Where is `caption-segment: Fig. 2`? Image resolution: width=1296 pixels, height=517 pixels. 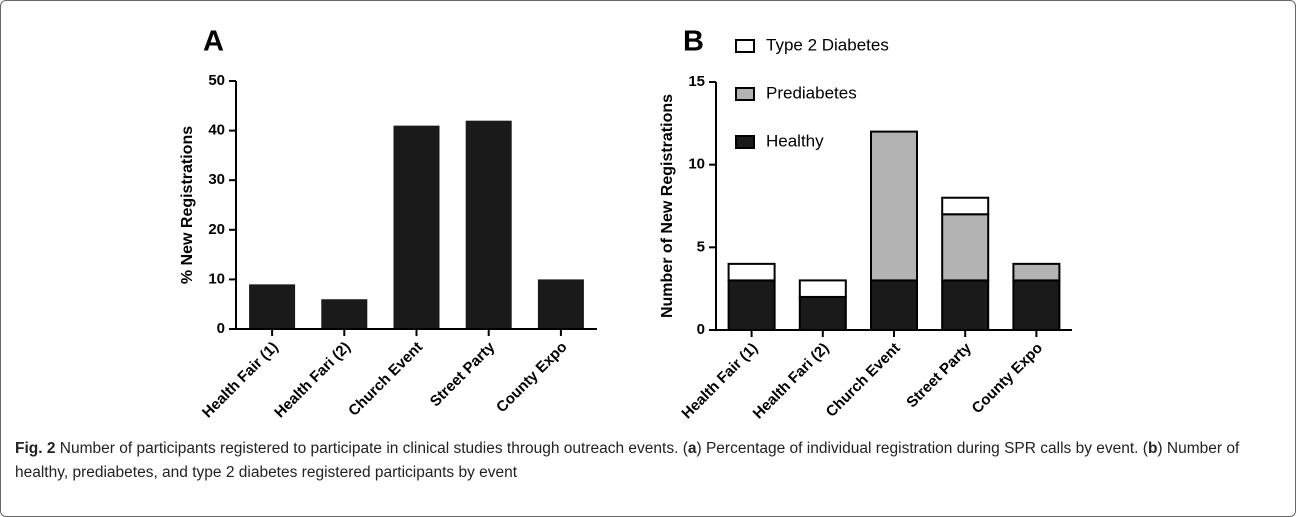
caption-segment: Fig. 2 is located at coordinates (35, 448).